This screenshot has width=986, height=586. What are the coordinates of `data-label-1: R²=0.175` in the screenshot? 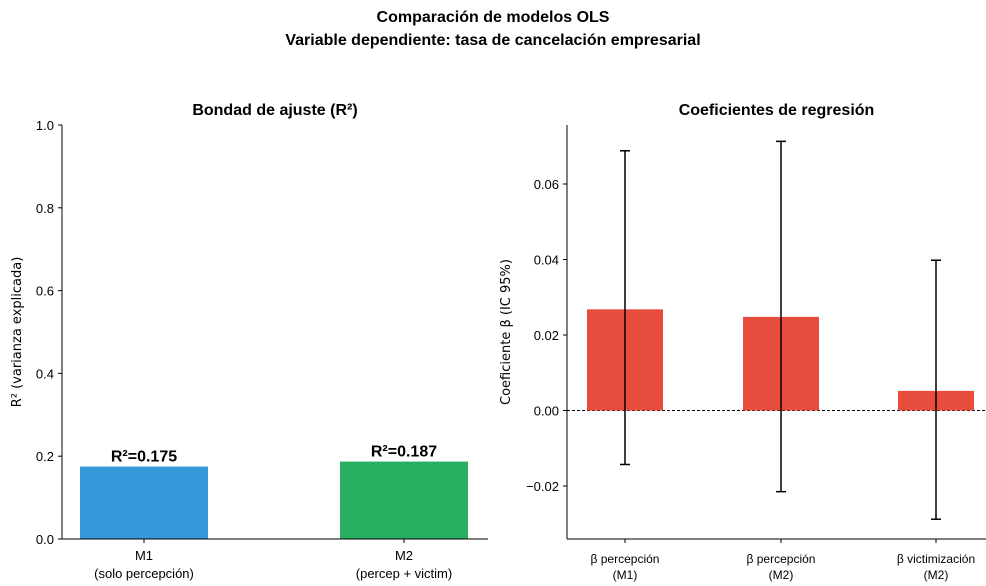 It's located at (144, 457).